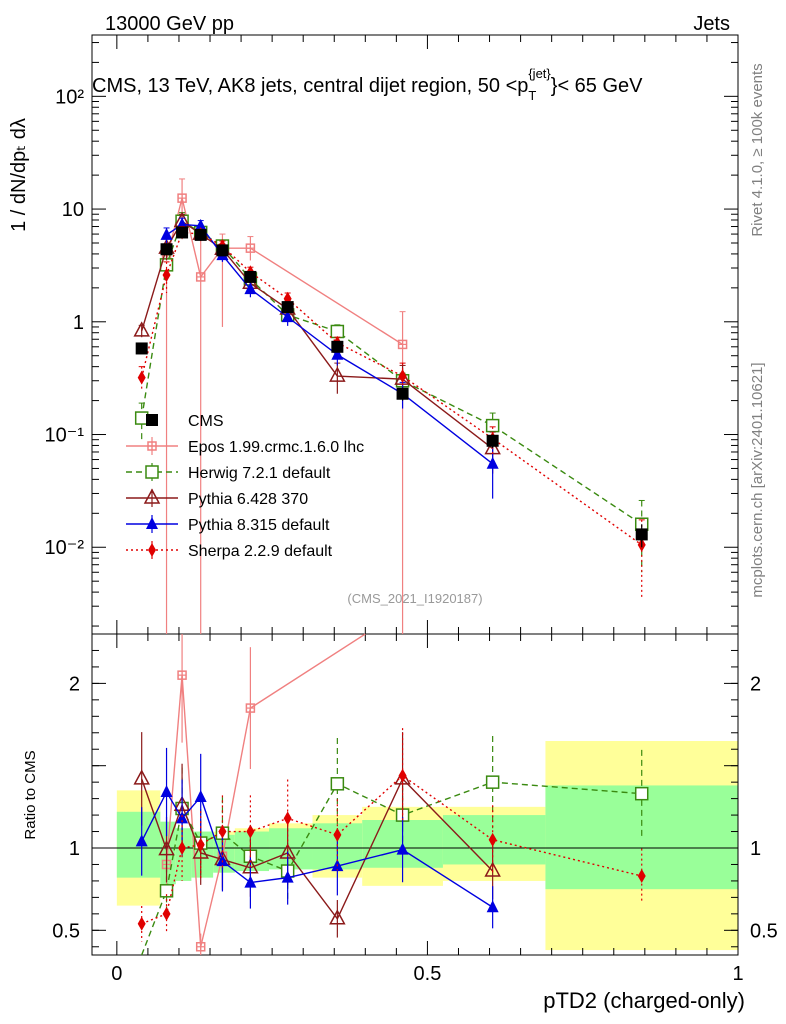 The height and width of the screenshot is (1024, 786). I want to click on y-tick-label-ratio-right: 1, so click(755, 849).